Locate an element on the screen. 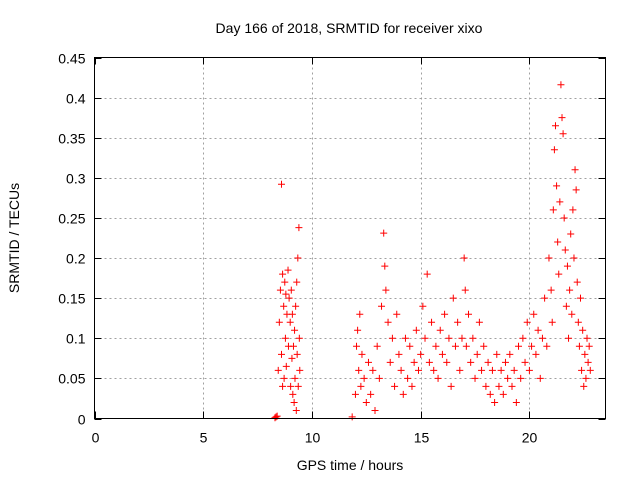  x-tick-label: 5 is located at coordinates (204, 438).